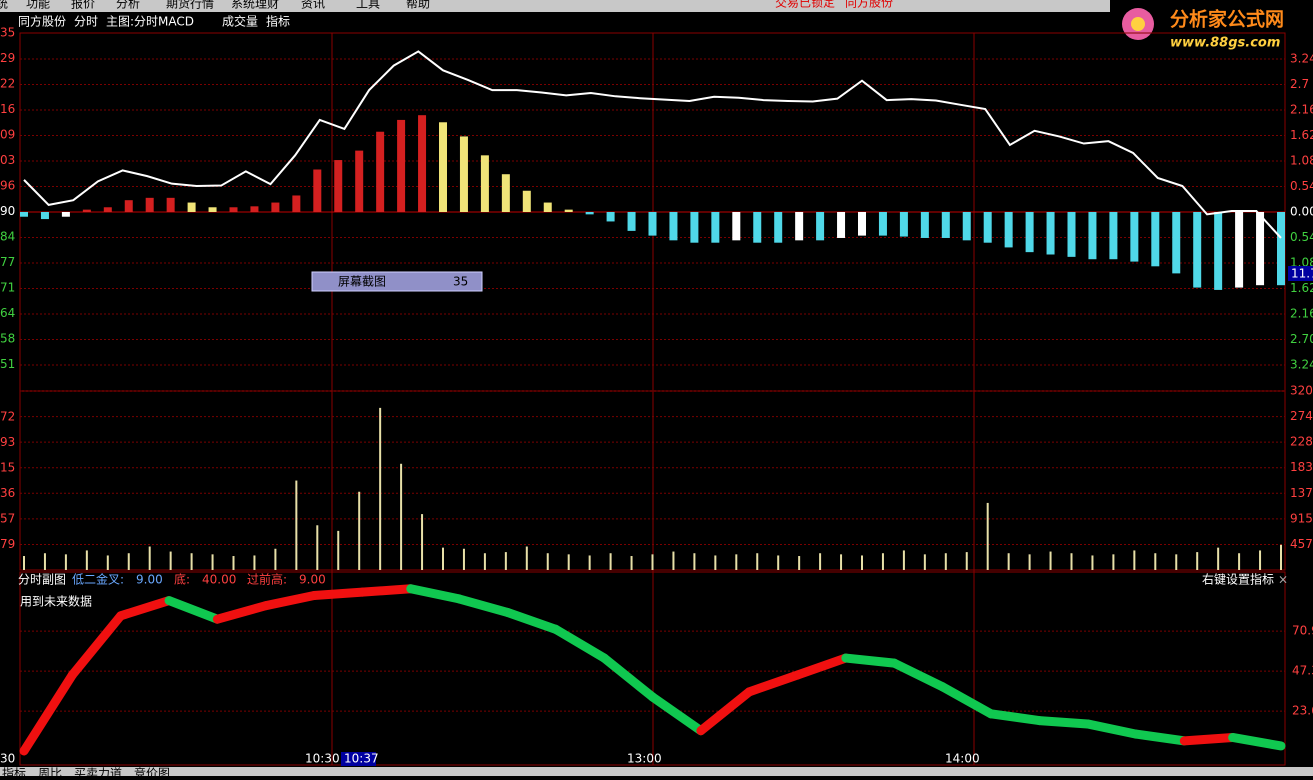  I want to click on time-label: 14:00, so click(962, 759).